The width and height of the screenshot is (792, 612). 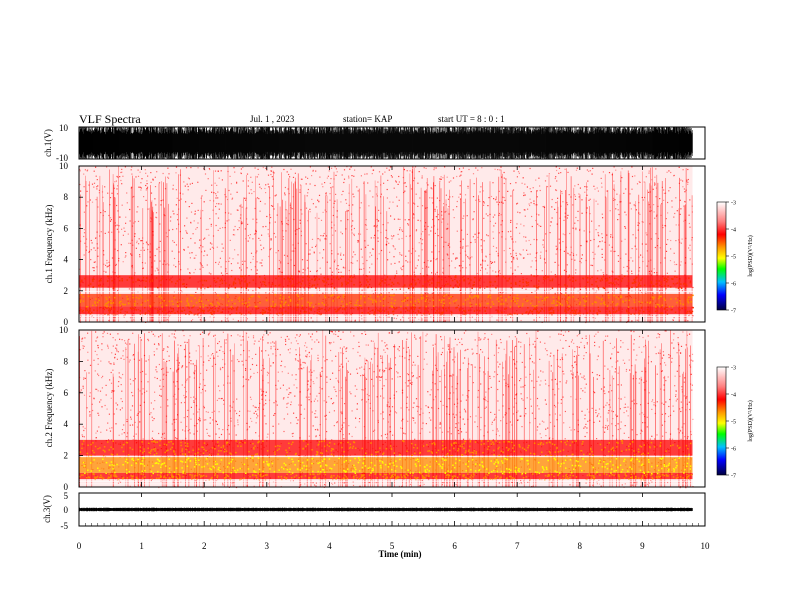 What do you see at coordinates (66, 291) in the screenshot?
I see `ytick-label: 2` at bounding box center [66, 291].